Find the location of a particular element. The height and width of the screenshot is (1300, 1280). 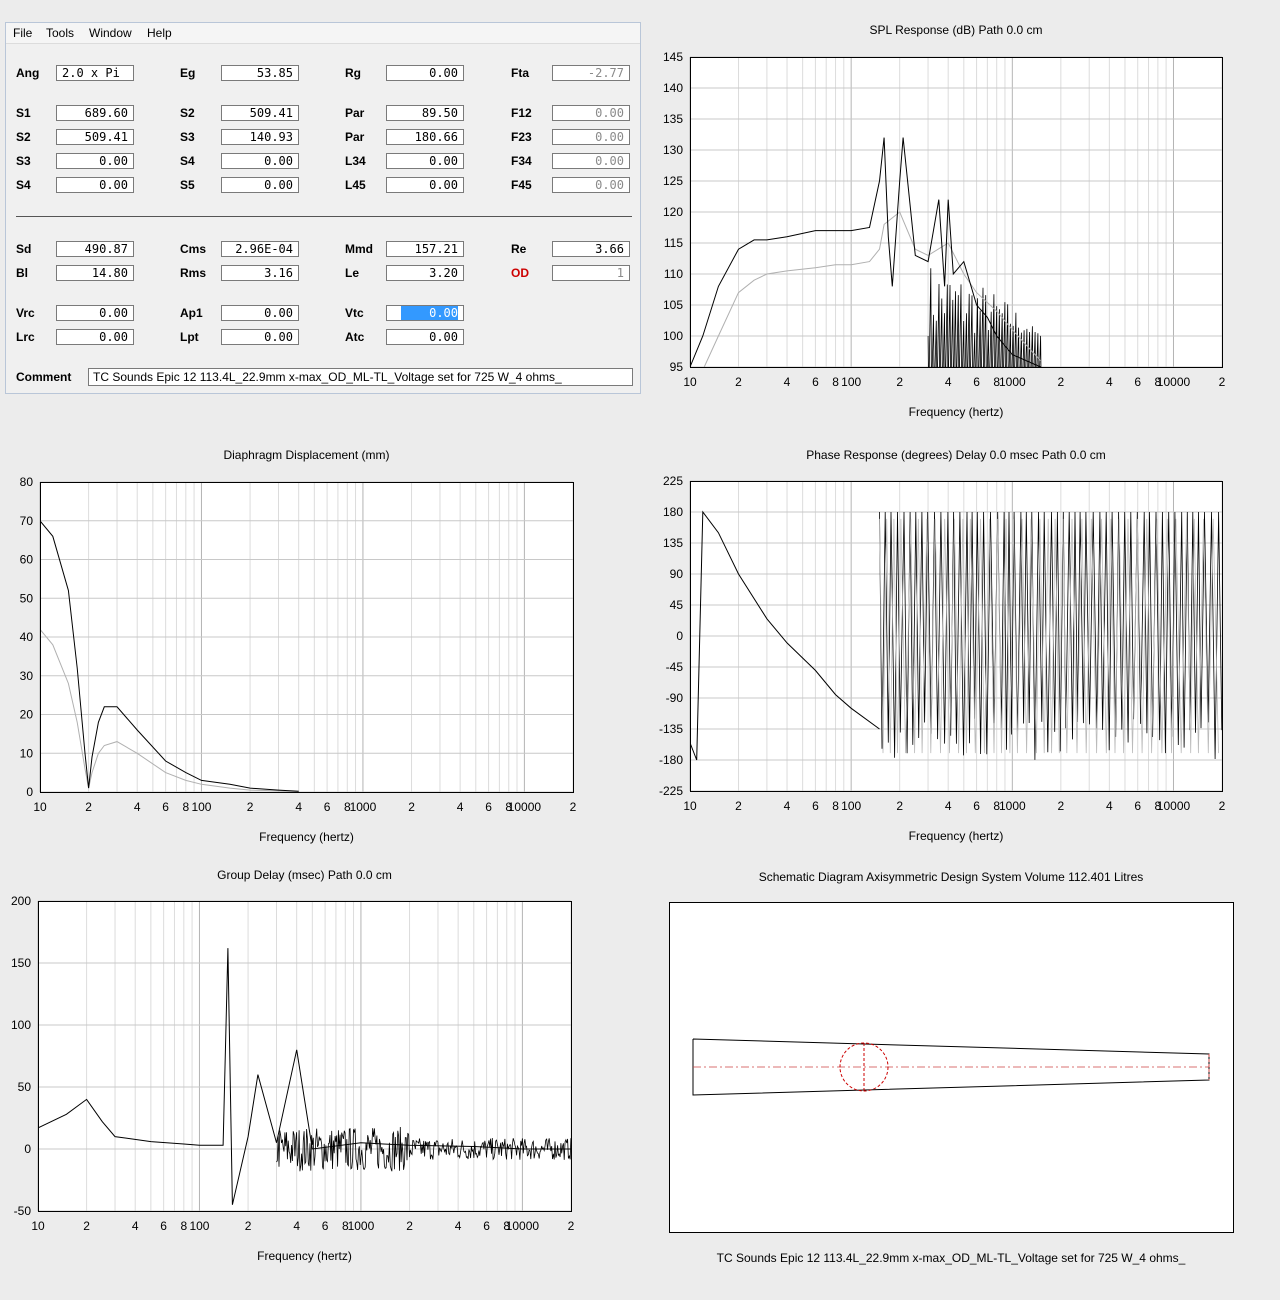

y-tick-label: 80 is located at coordinates (27, 482).